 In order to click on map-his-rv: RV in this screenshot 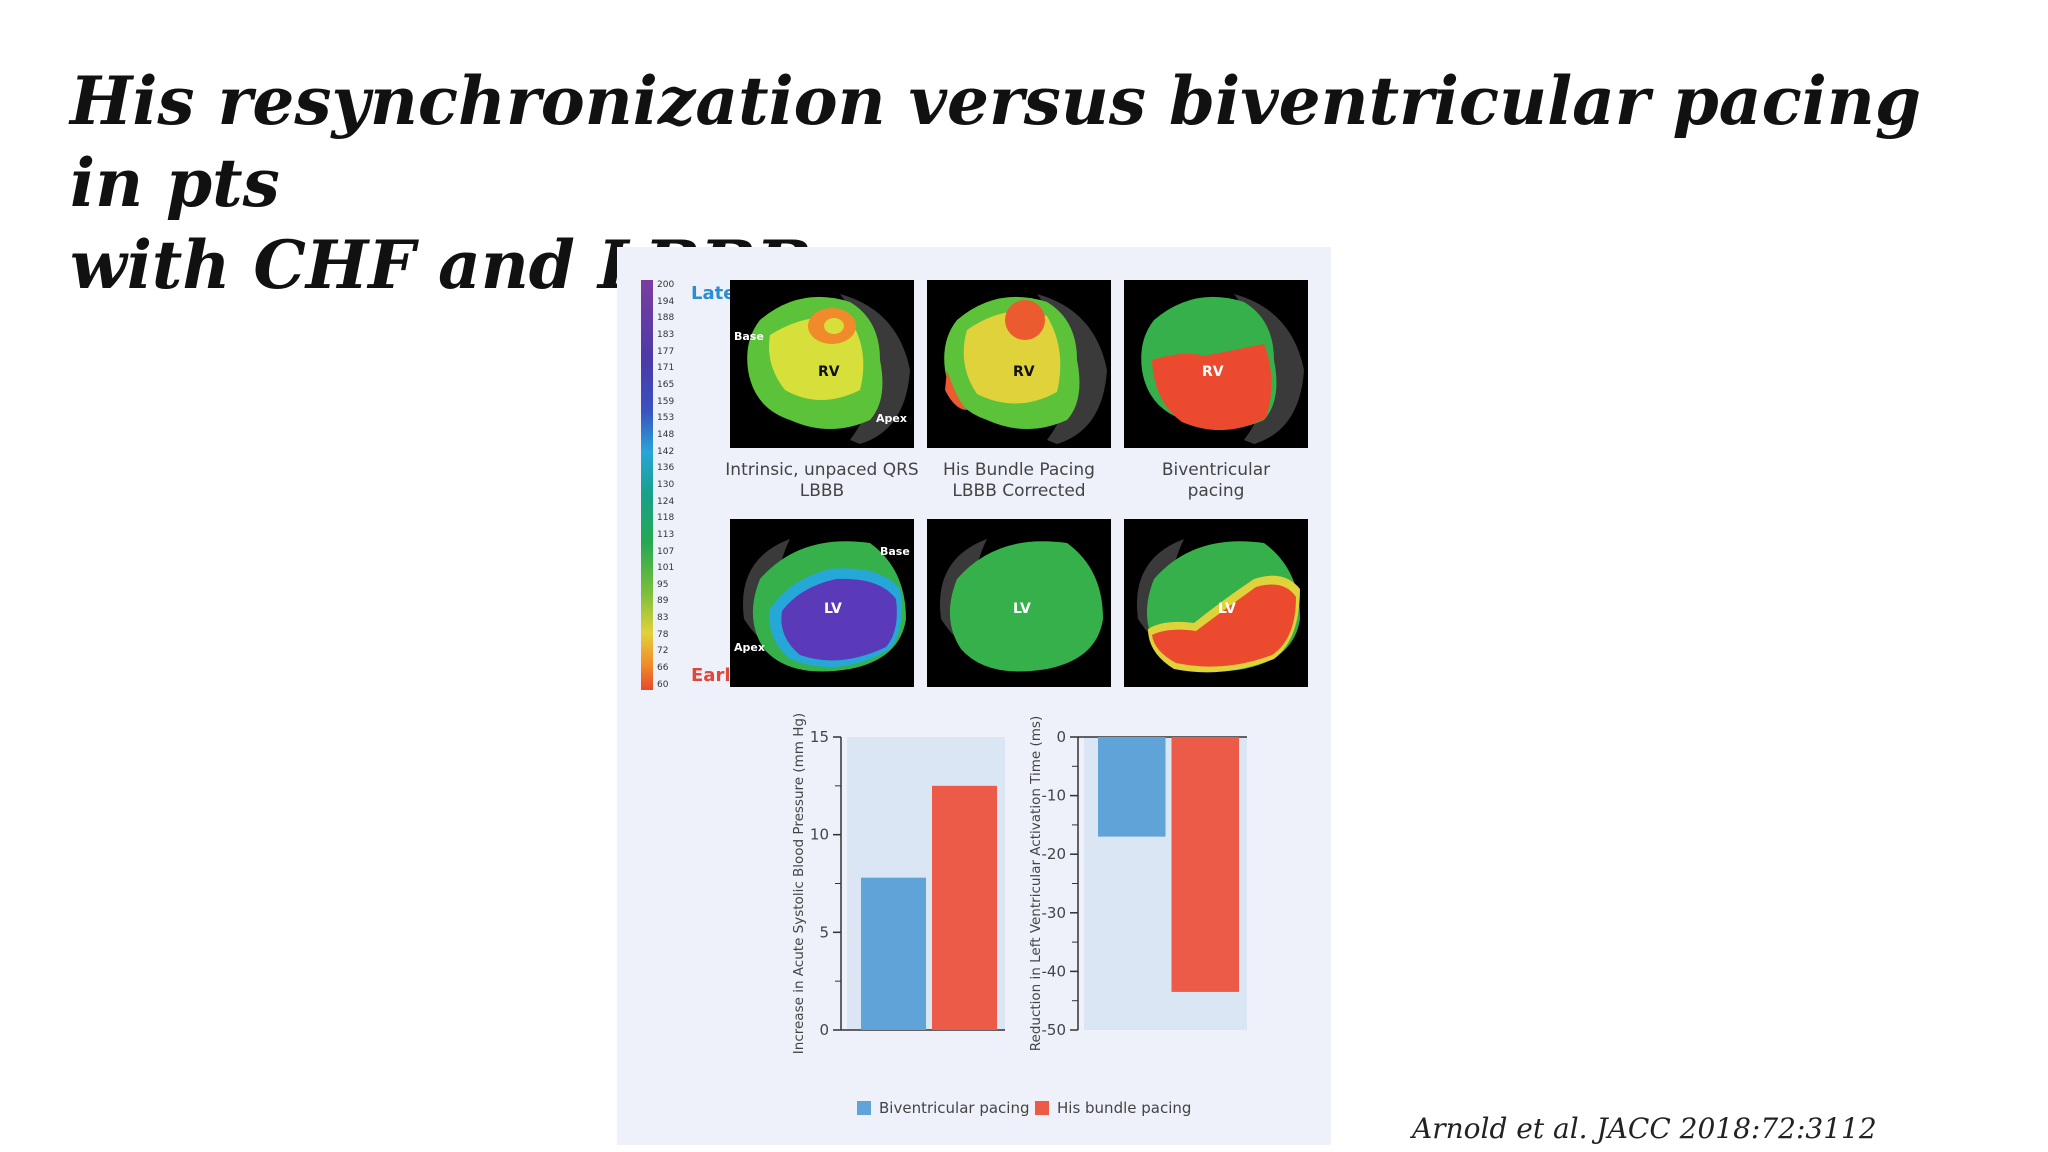, I will do `click(1019, 364)`.